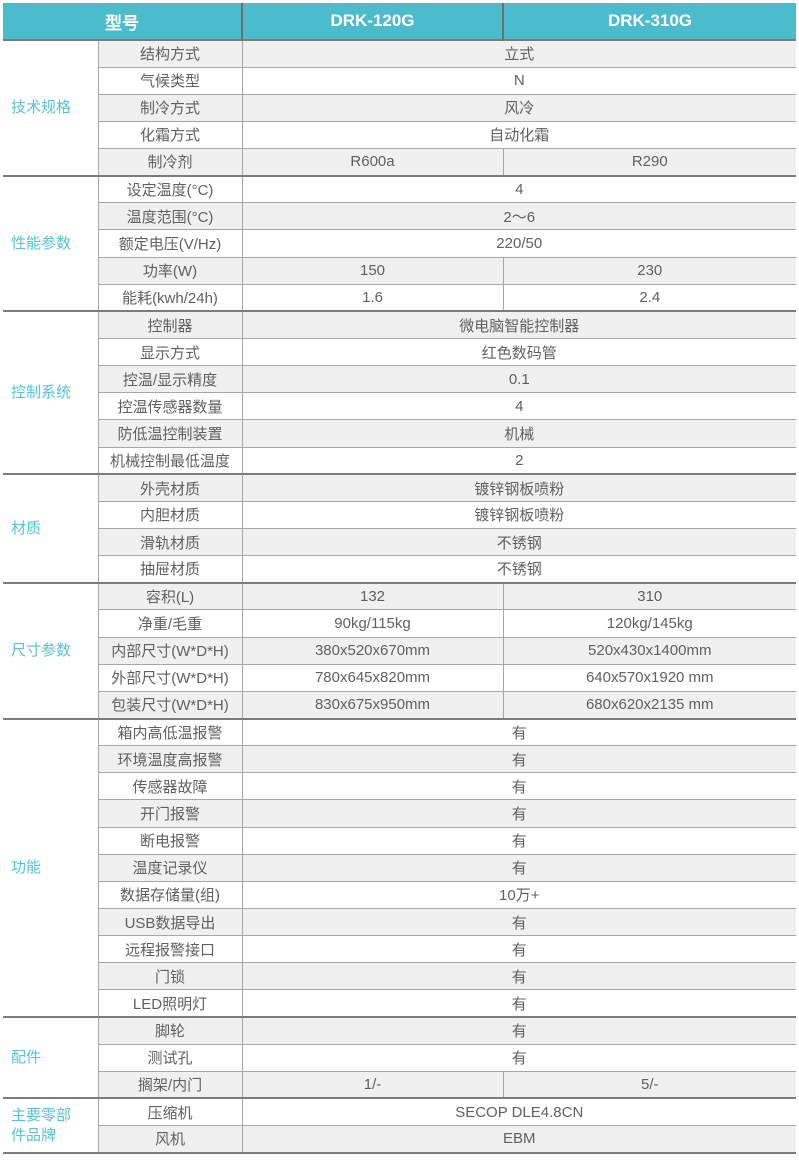 This screenshot has height=1160, width=799. Describe the element at coordinates (170, 623) in the screenshot. I see `spec-label: 净重/毛重` at that location.